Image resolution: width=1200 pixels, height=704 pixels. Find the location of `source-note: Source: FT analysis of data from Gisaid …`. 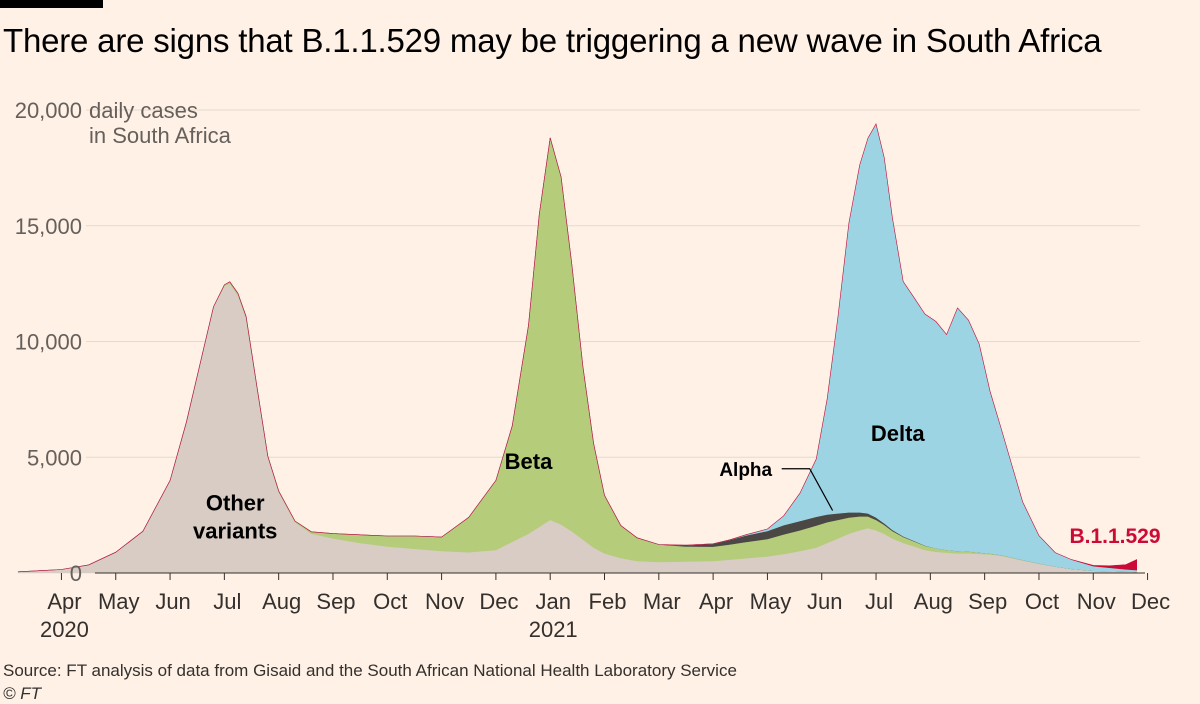

source-note: Source: FT analysis of data from Gisaid … is located at coordinates (370, 670).